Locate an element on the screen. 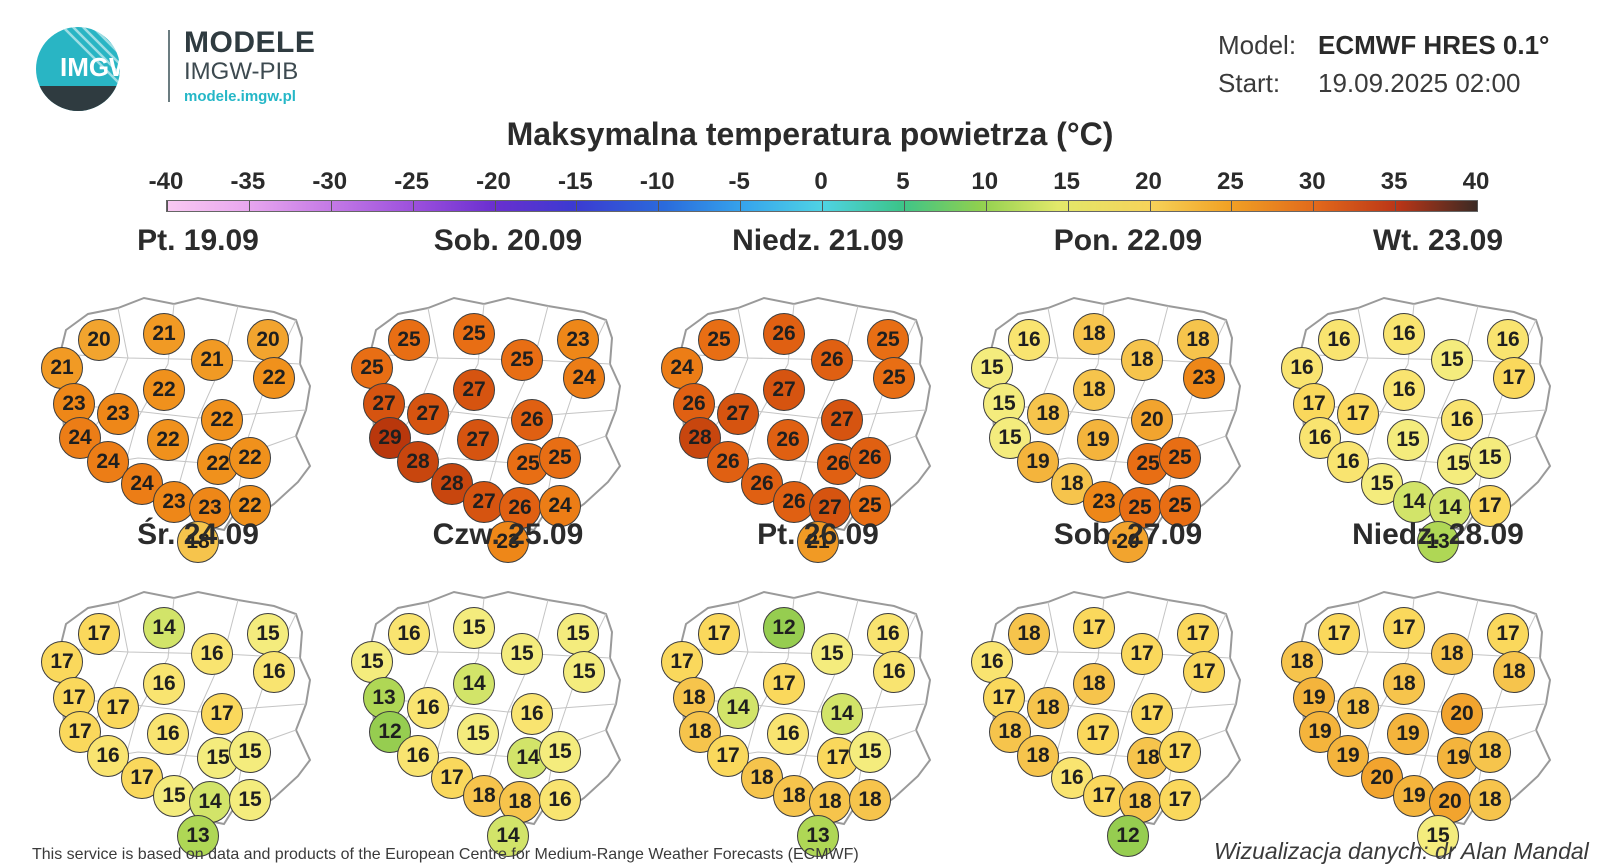  day-label: Śr. 24.09 is located at coordinates (198, 534).